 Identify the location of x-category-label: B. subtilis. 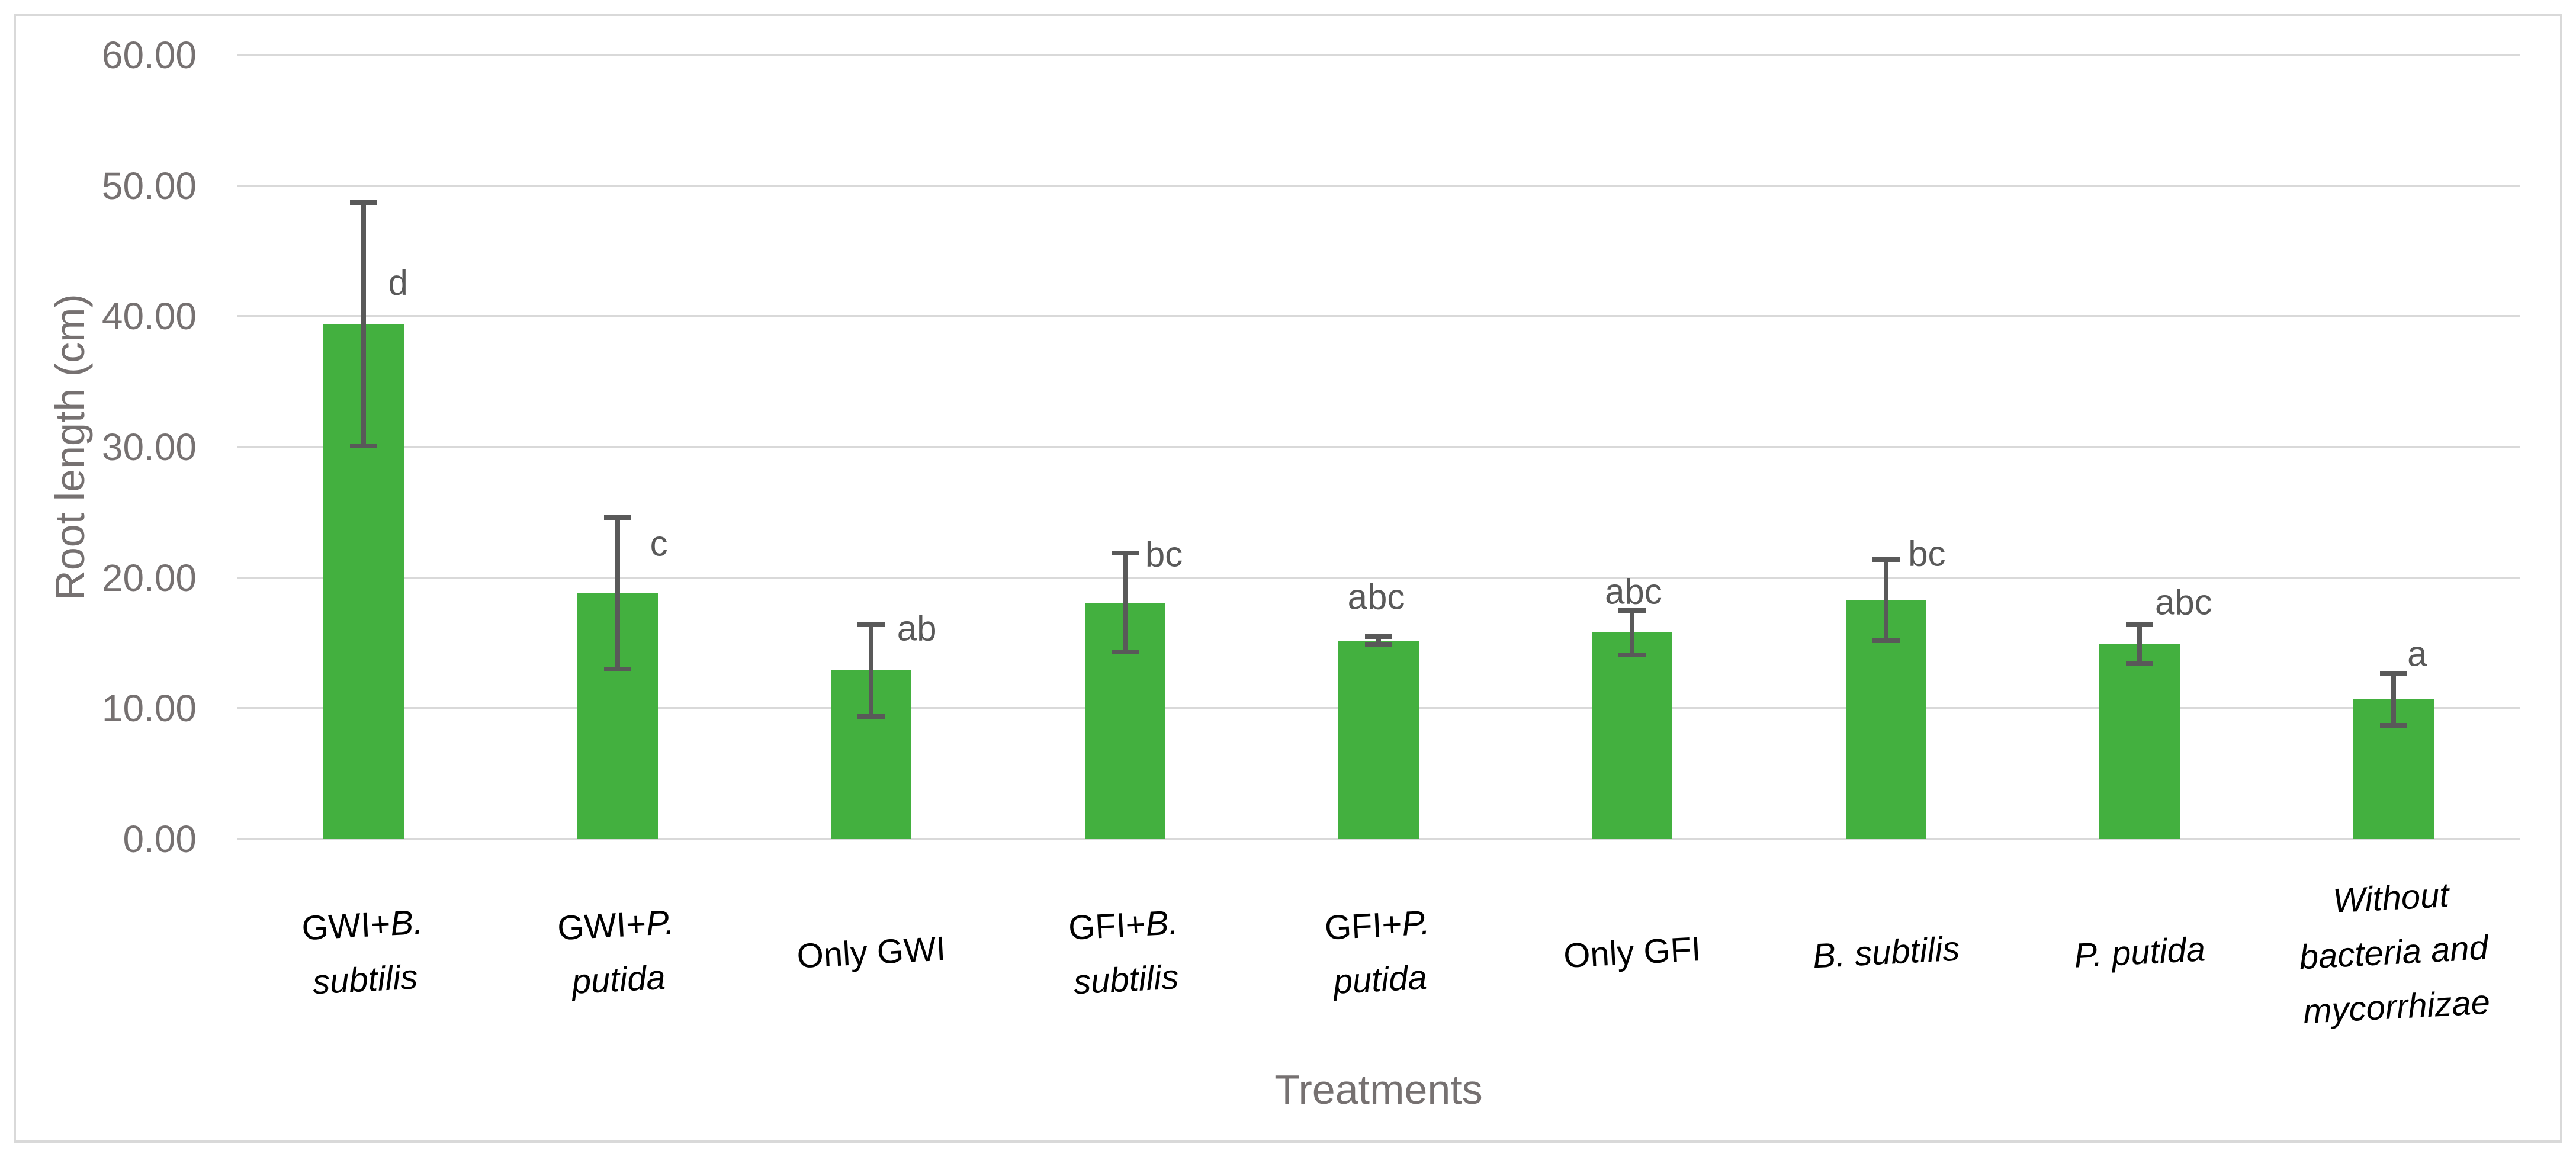
(1886, 953).